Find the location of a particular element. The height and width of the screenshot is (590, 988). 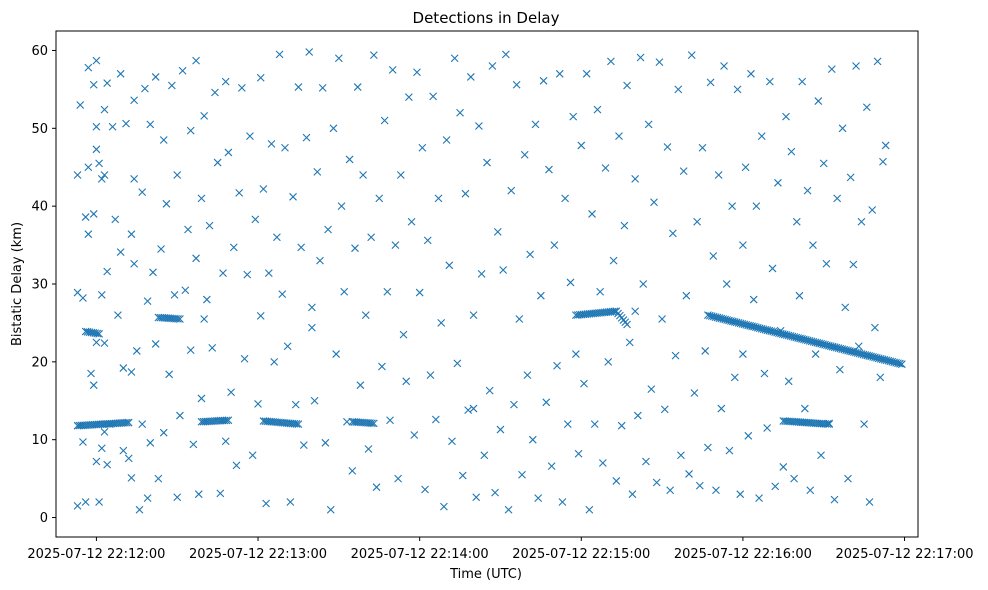

x-axis-label: Time (UTC) is located at coordinates (485, 574).